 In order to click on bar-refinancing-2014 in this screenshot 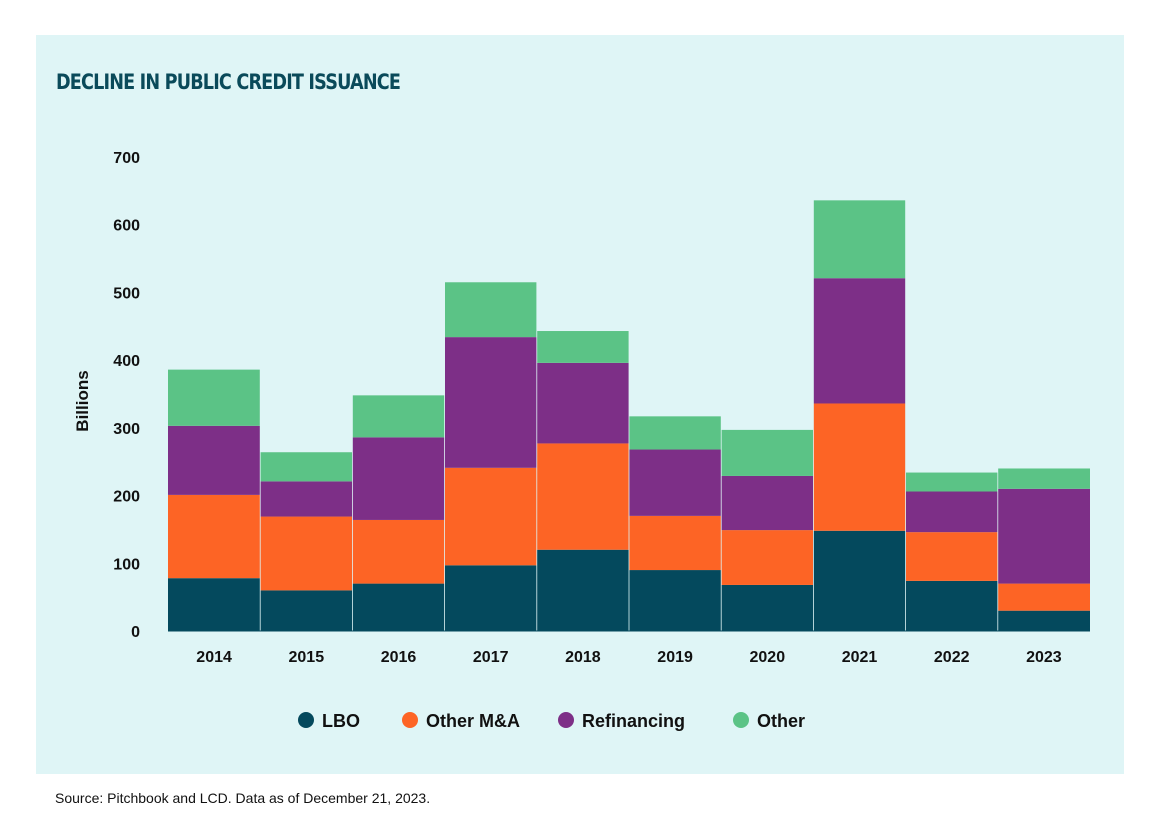, I will do `click(214, 460)`.